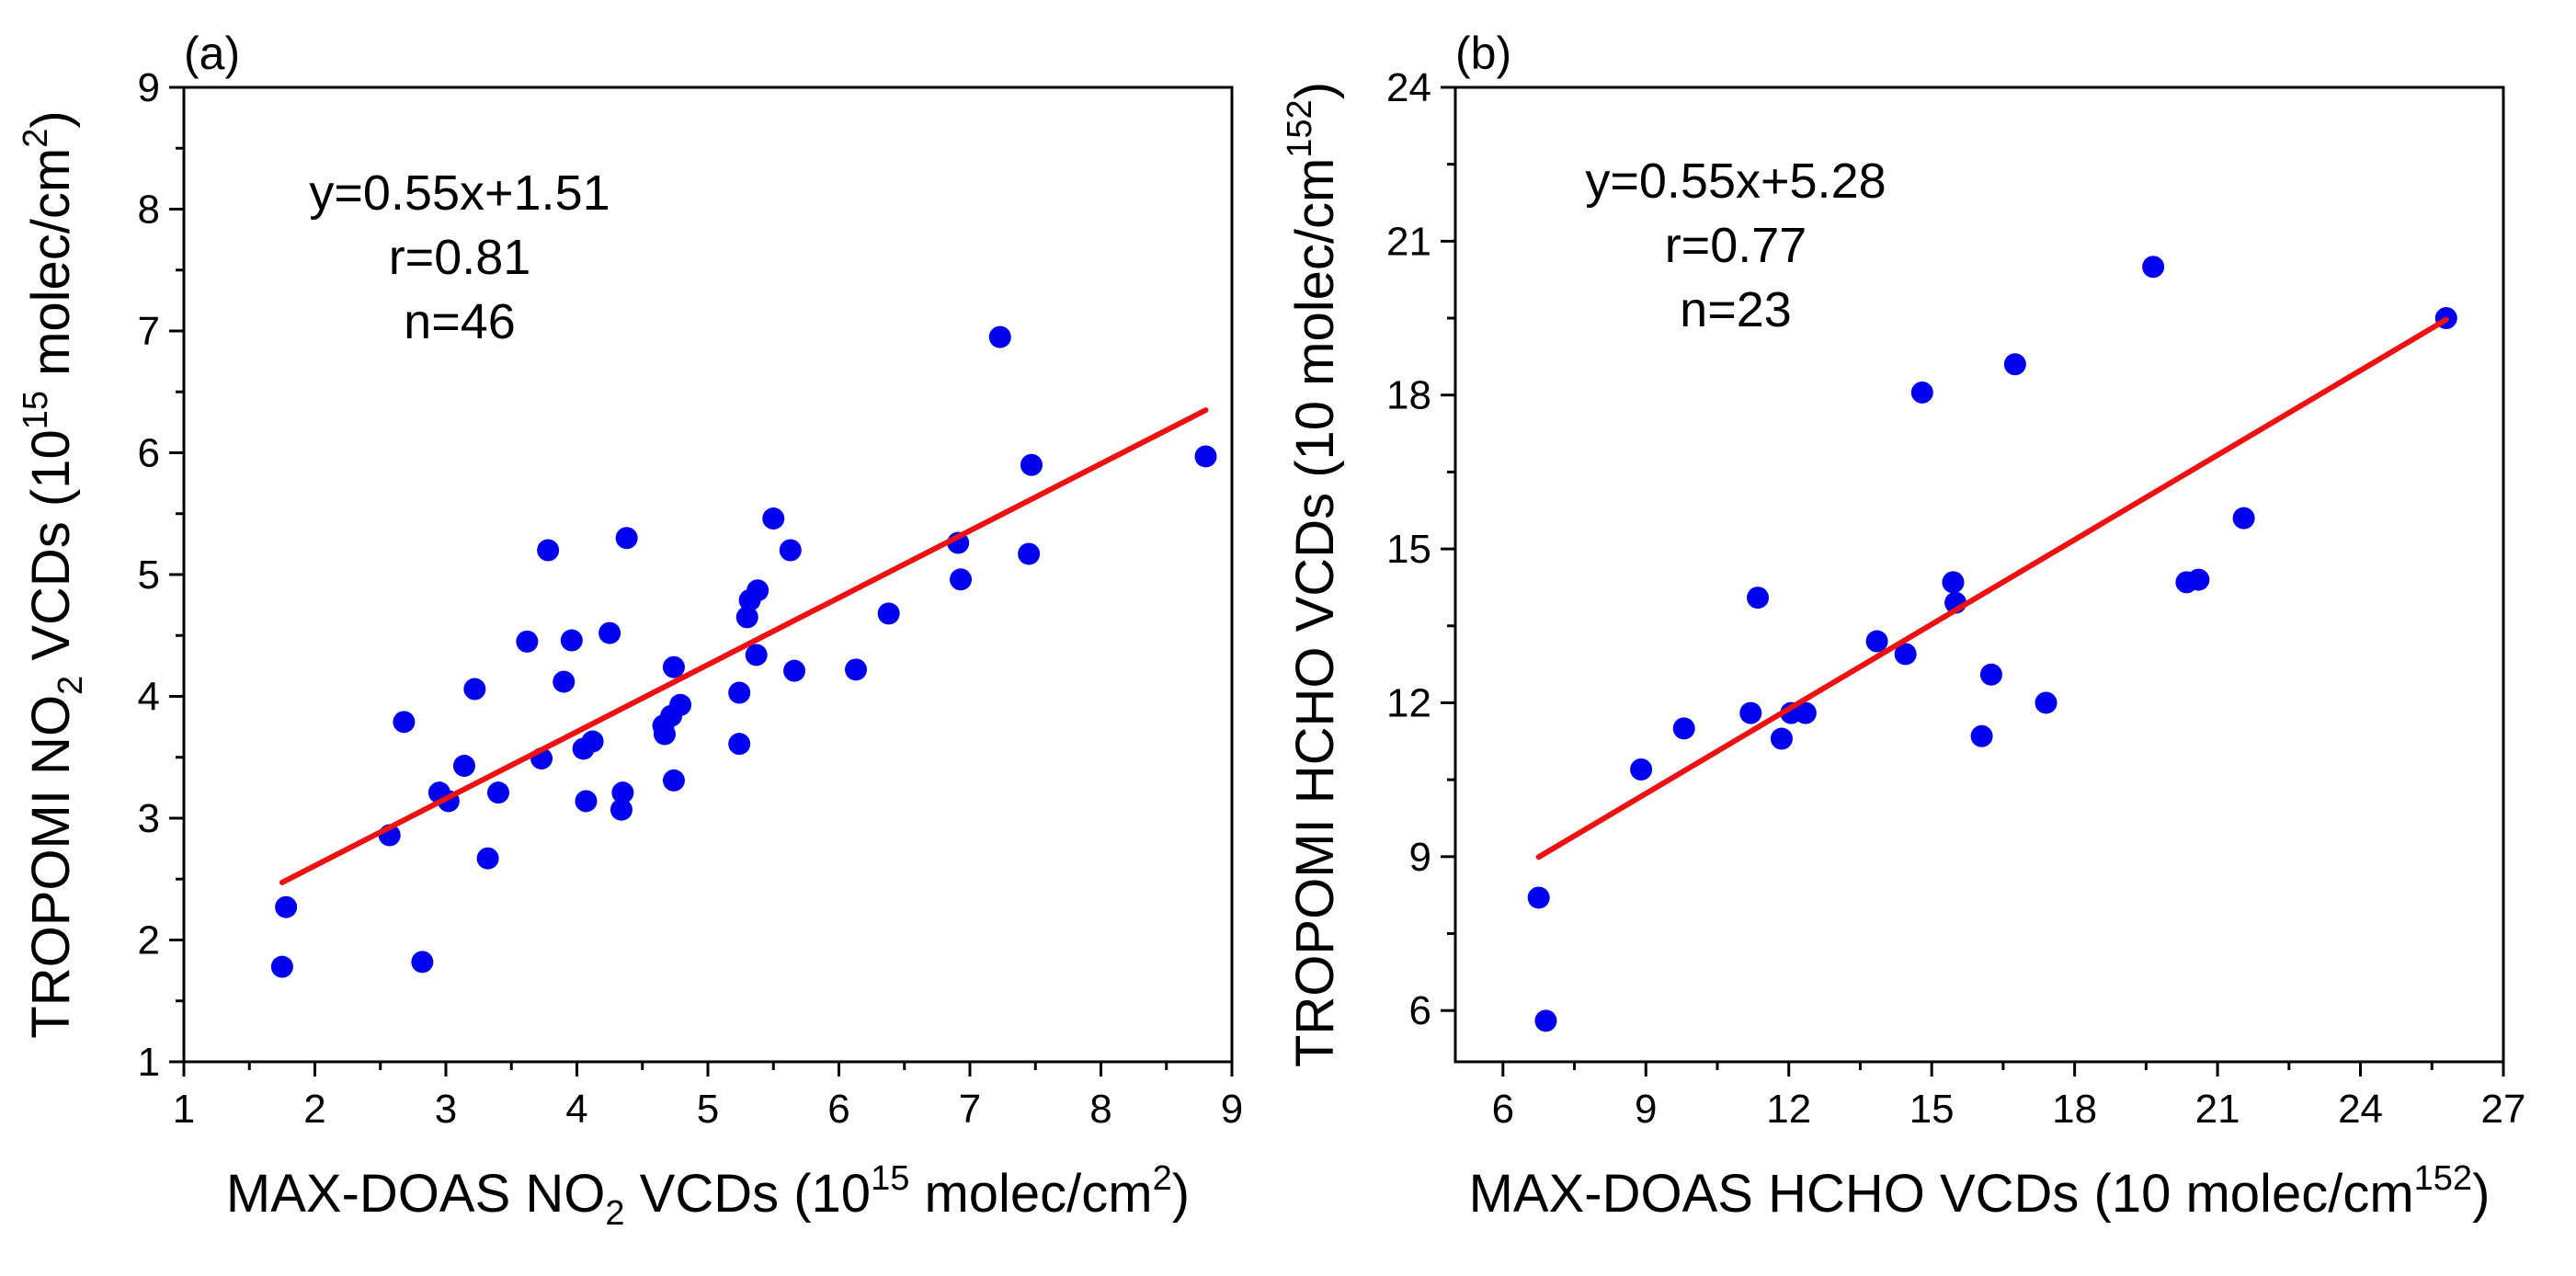  What do you see at coordinates (1408, 88) in the screenshot?
I see `y-tick-label: 24` at bounding box center [1408, 88].